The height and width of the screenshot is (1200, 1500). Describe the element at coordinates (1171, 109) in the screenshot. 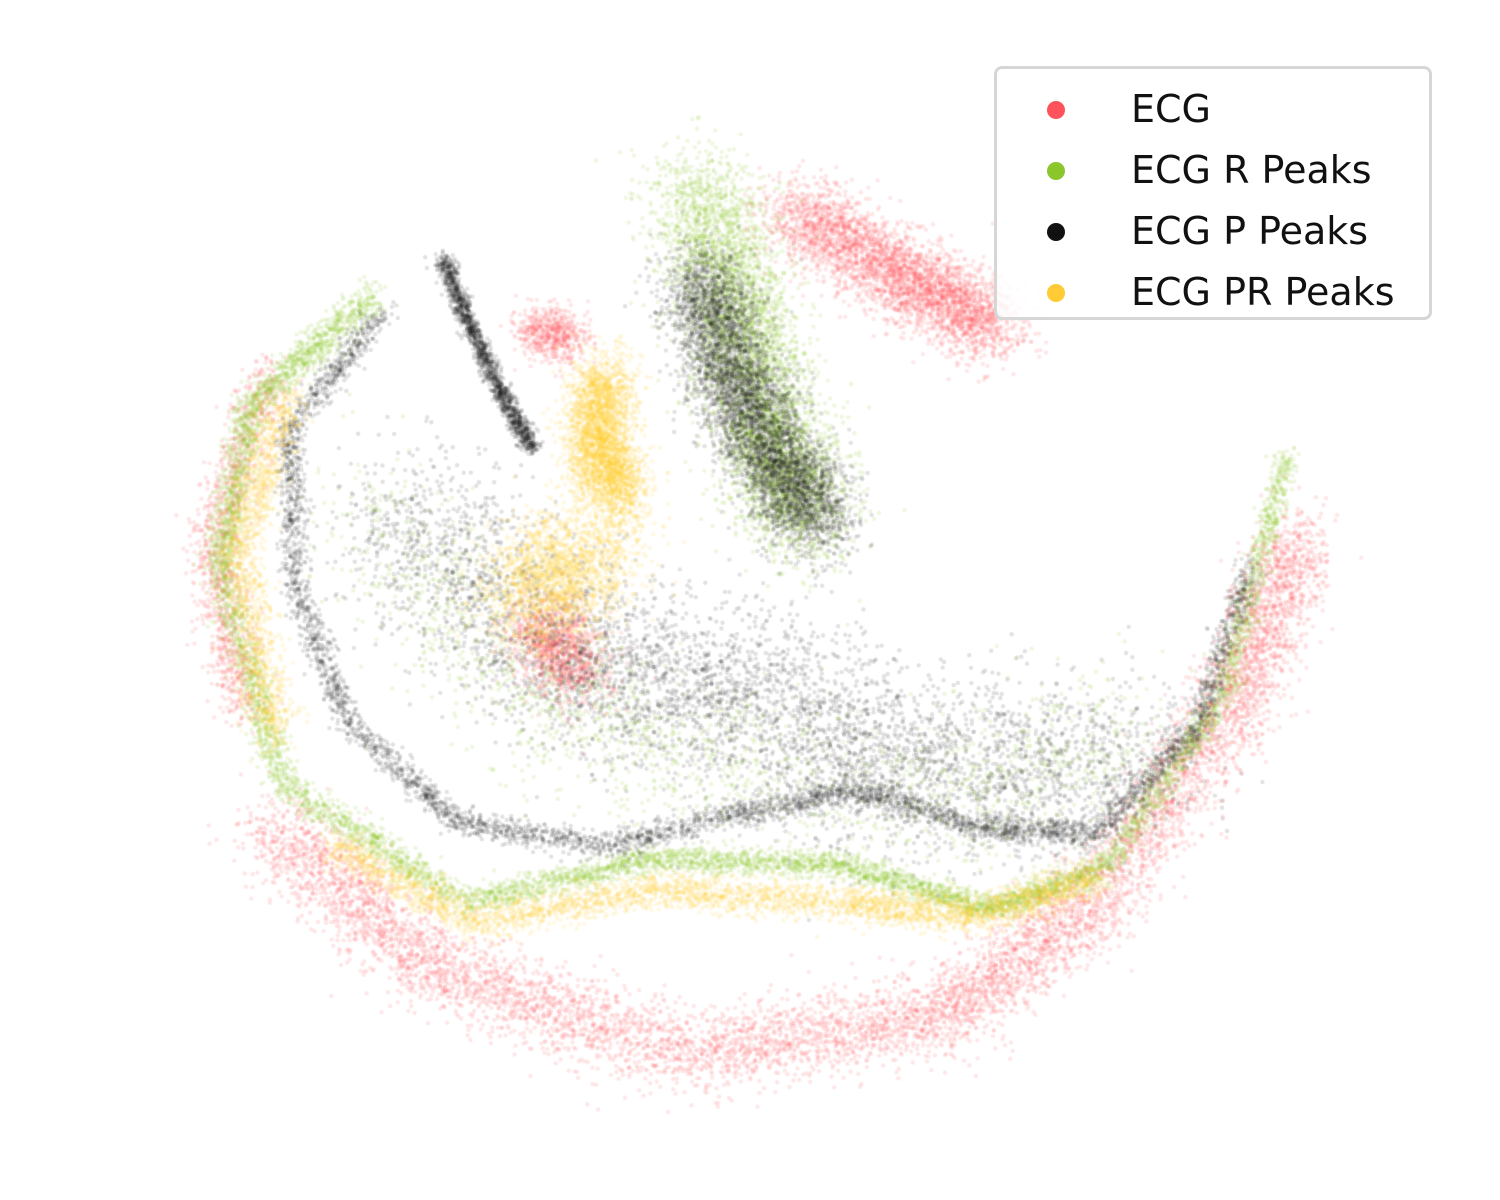

I see `legend-label-ecg: ECG` at that location.